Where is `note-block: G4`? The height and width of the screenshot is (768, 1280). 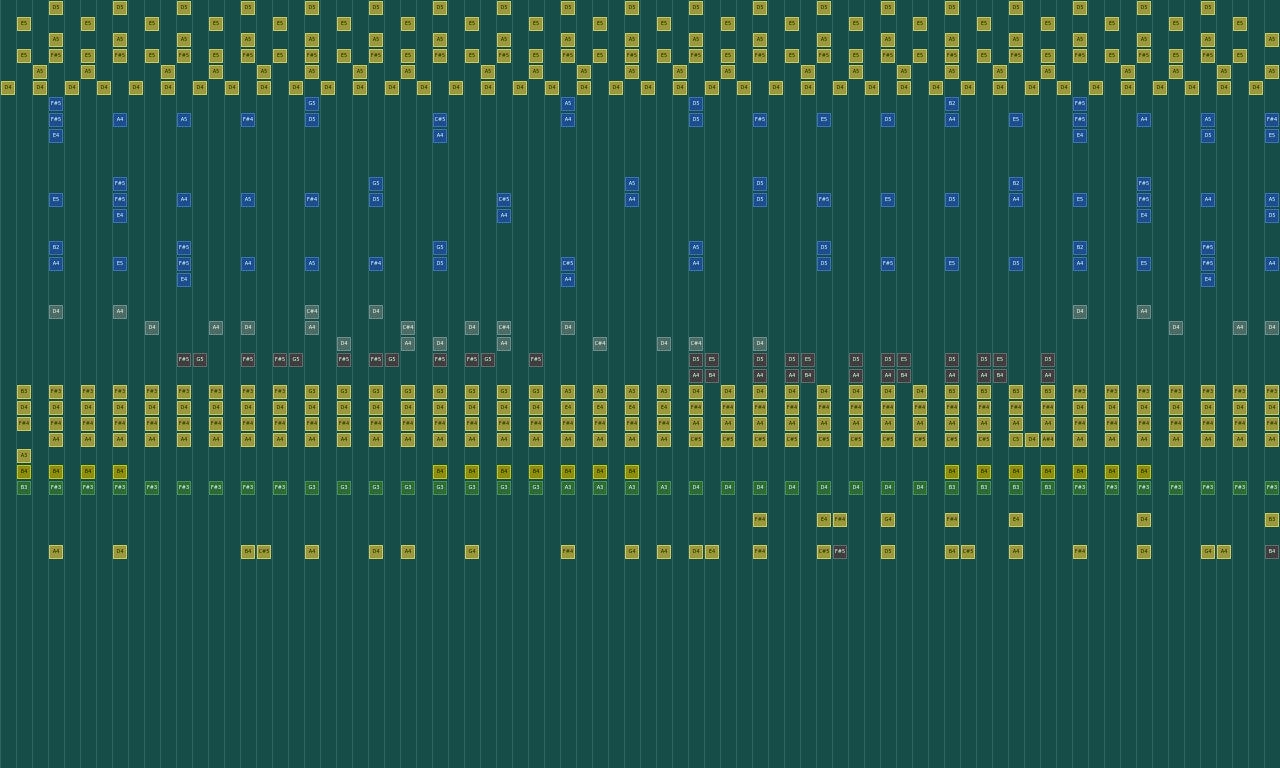 note-block: G4 is located at coordinates (632, 552).